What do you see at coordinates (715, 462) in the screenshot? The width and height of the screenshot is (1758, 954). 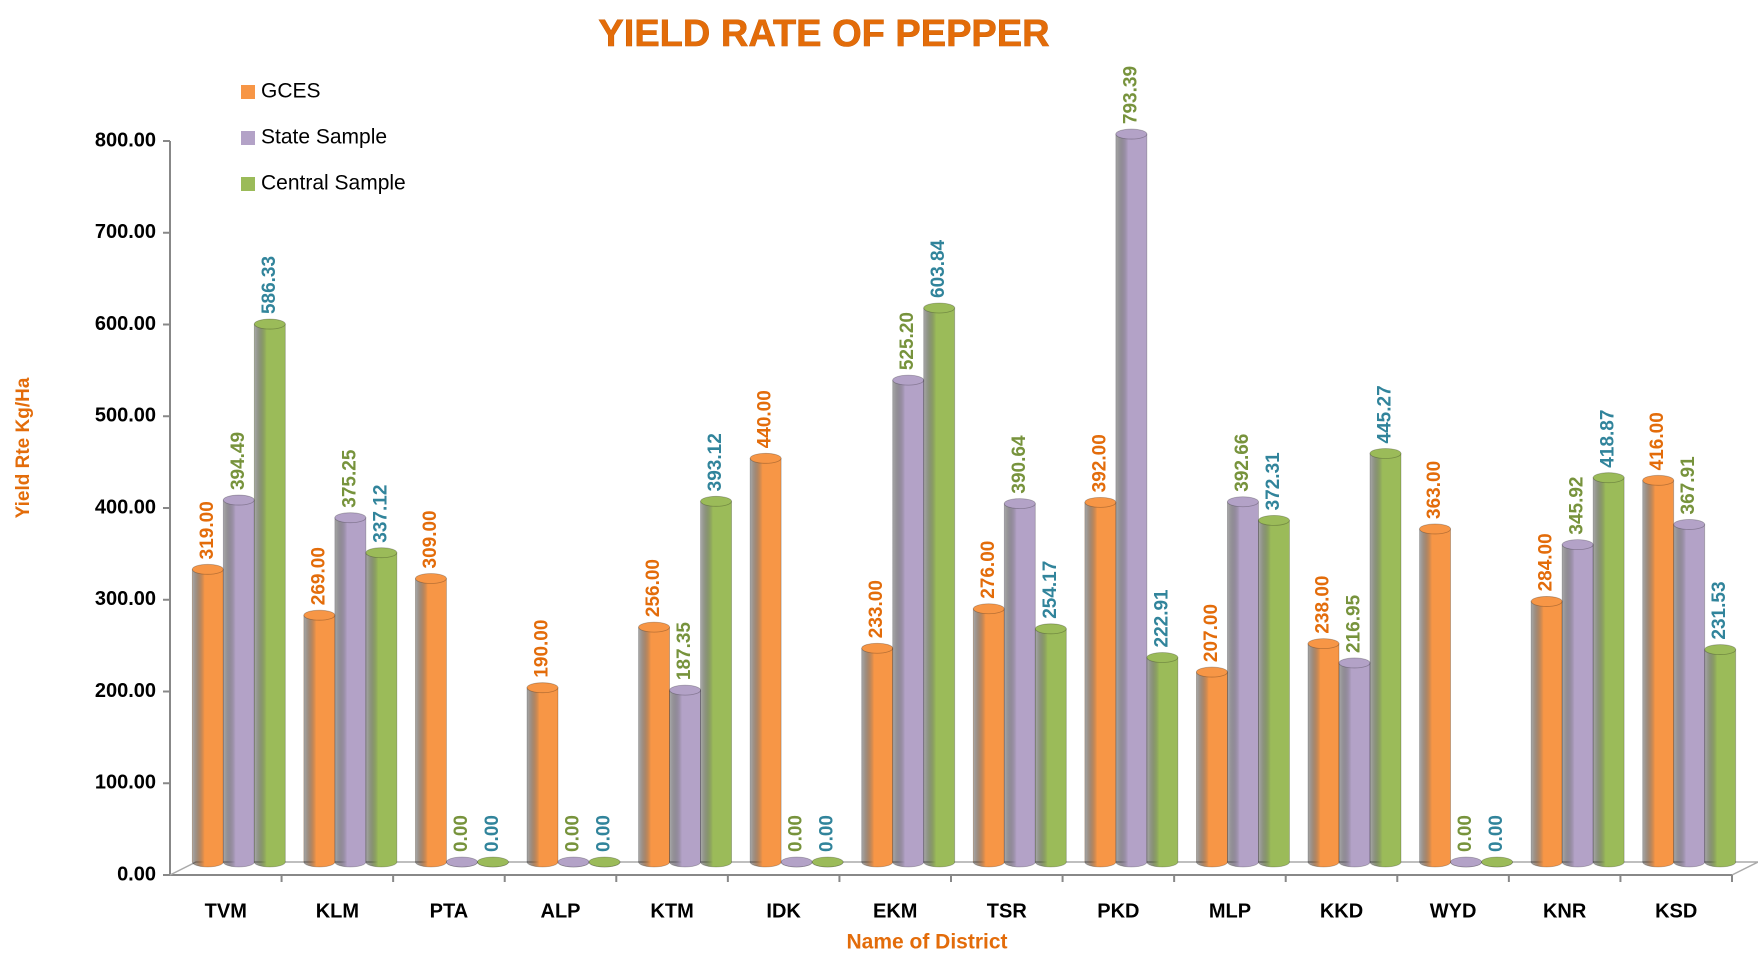 I see `value-label: 393.12` at bounding box center [715, 462].